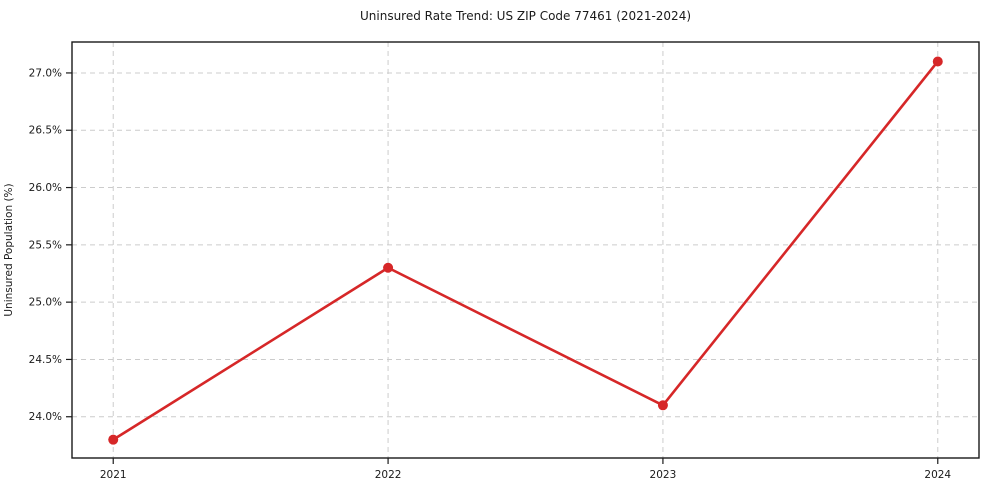 This screenshot has height=490, width=989. What do you see at coordinates (45, 73) in the screenshot?
I see `y-tick-label: 27.0%` at bounding box center [45, 73].